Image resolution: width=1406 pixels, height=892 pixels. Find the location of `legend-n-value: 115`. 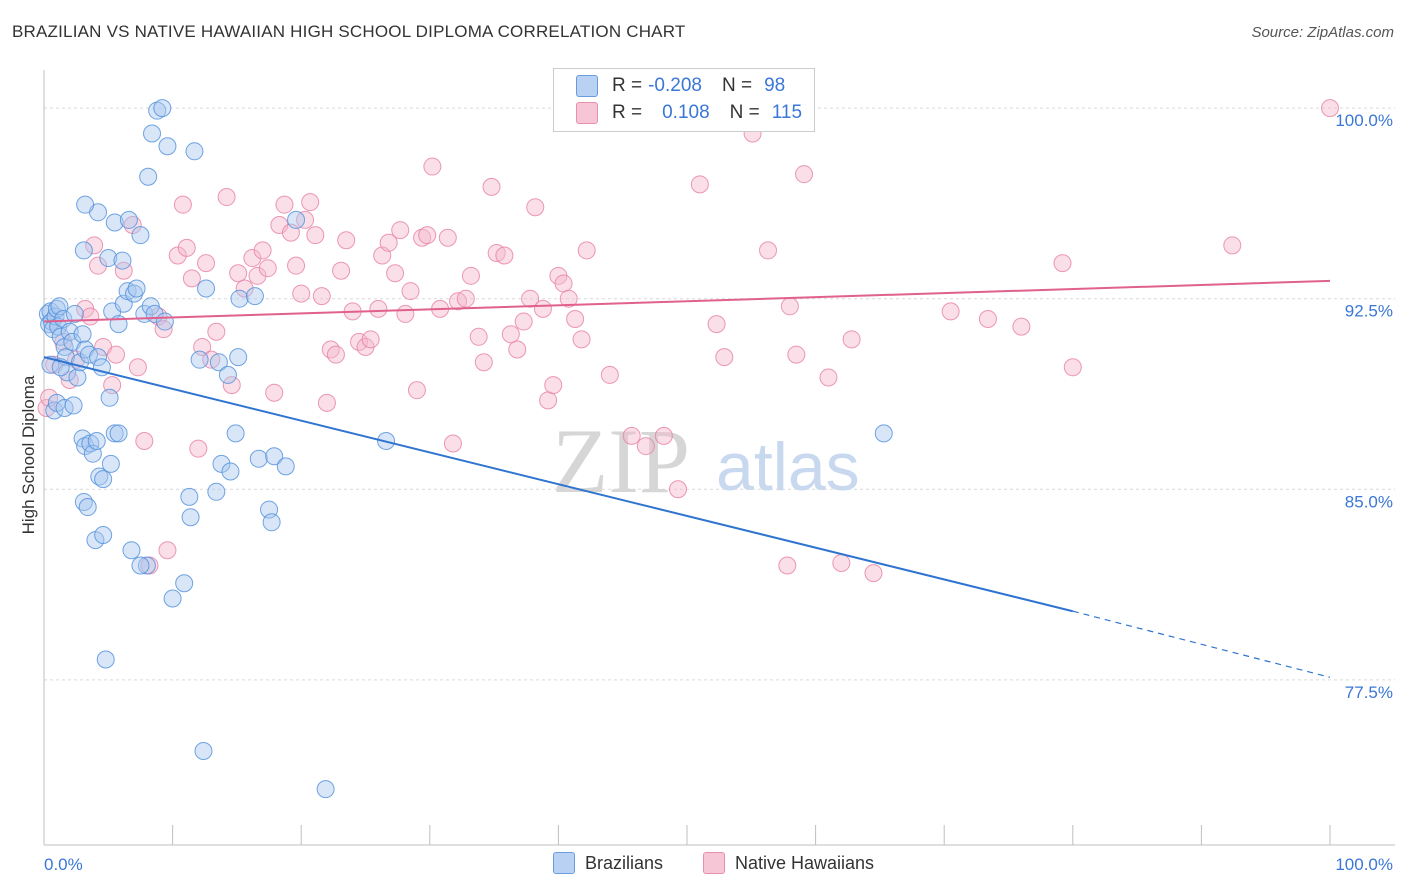

legend-n-value: 115 is located at coordinates (787, 112).